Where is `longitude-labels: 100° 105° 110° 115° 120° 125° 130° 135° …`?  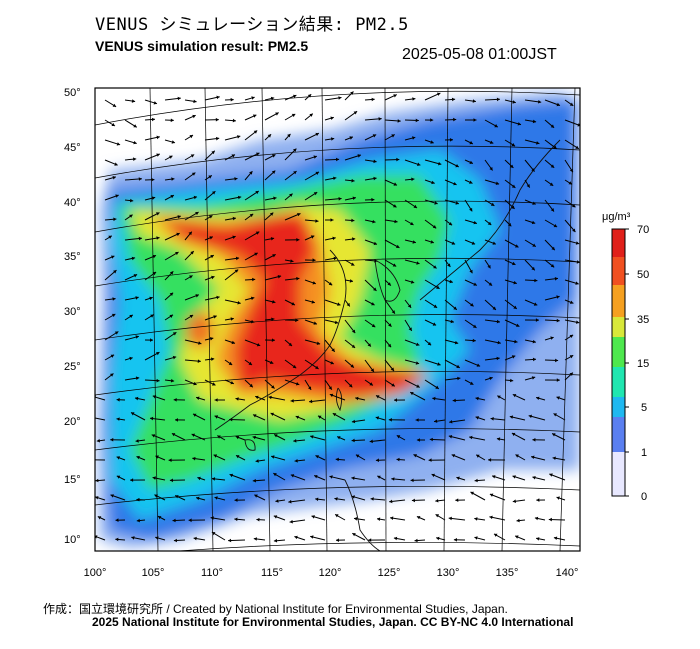
longitude-labels: 100° 105° 110° 115° 120° 125° 130° 135° … is located at coordinates (331, 573).